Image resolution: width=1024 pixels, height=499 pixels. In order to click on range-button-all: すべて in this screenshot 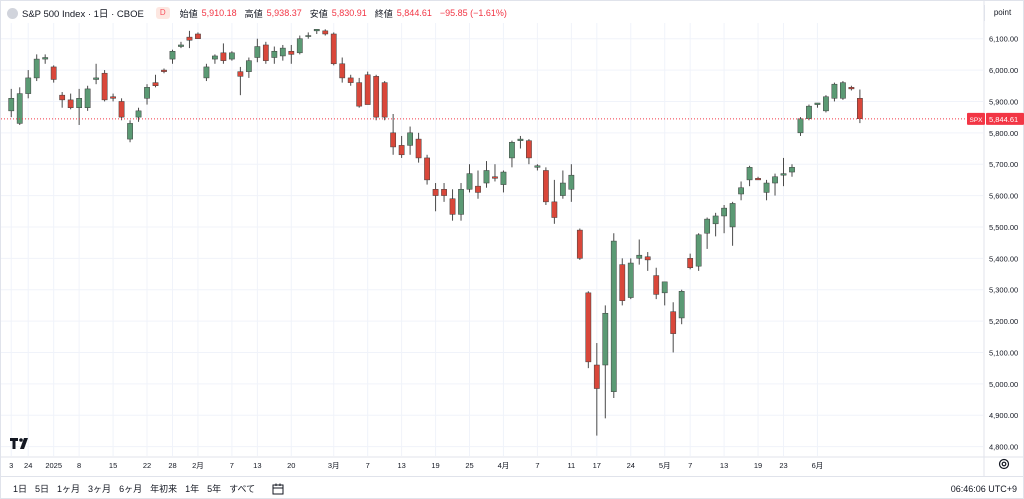, I will do `click(242, 488)`.